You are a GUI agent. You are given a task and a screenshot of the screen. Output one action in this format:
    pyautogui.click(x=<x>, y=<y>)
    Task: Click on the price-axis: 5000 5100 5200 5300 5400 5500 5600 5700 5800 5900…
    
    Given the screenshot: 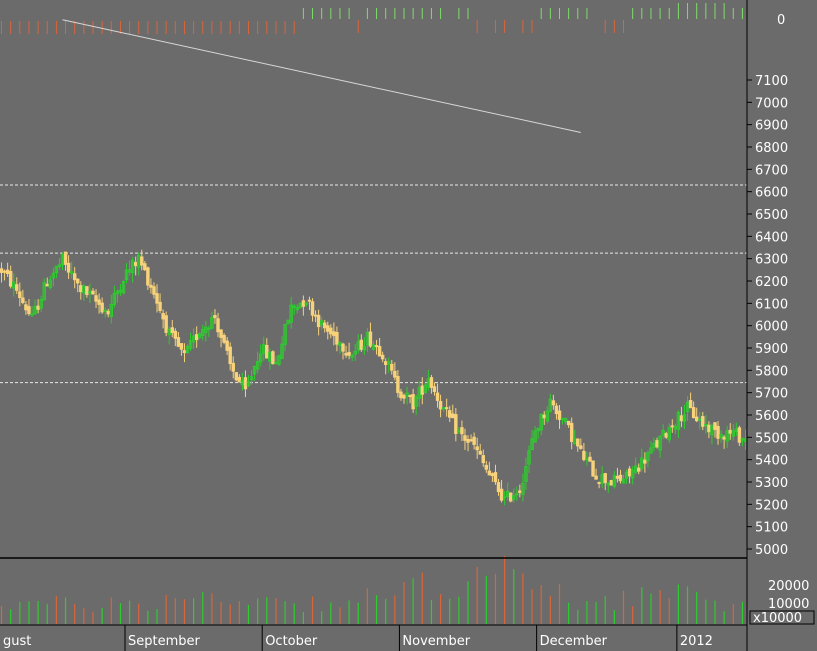 What is the action you would take?
    pyautogui.click(x=781, y=319)
    